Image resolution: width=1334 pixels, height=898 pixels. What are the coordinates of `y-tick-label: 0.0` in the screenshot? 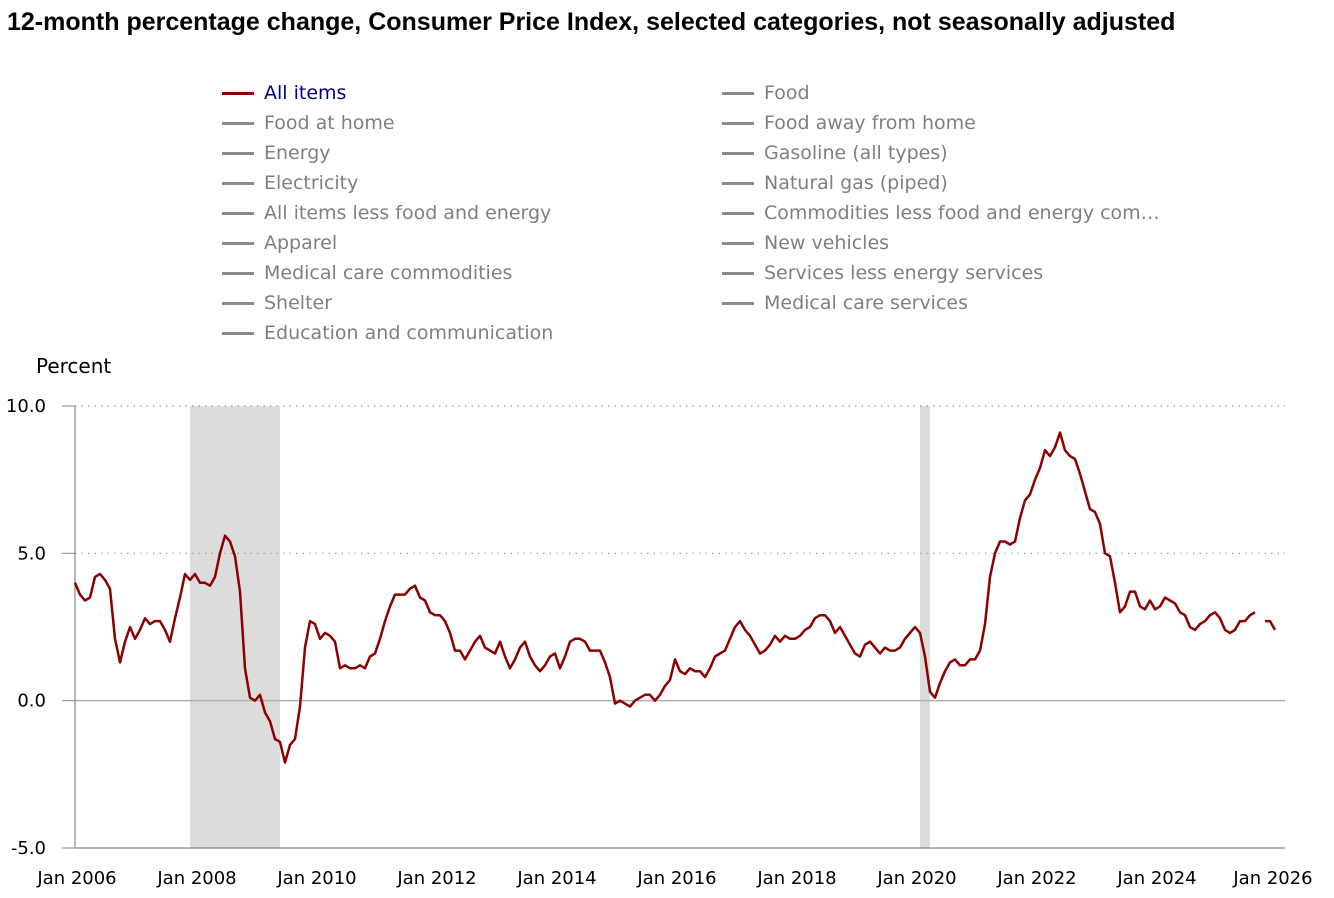 It's located at (31, 701).